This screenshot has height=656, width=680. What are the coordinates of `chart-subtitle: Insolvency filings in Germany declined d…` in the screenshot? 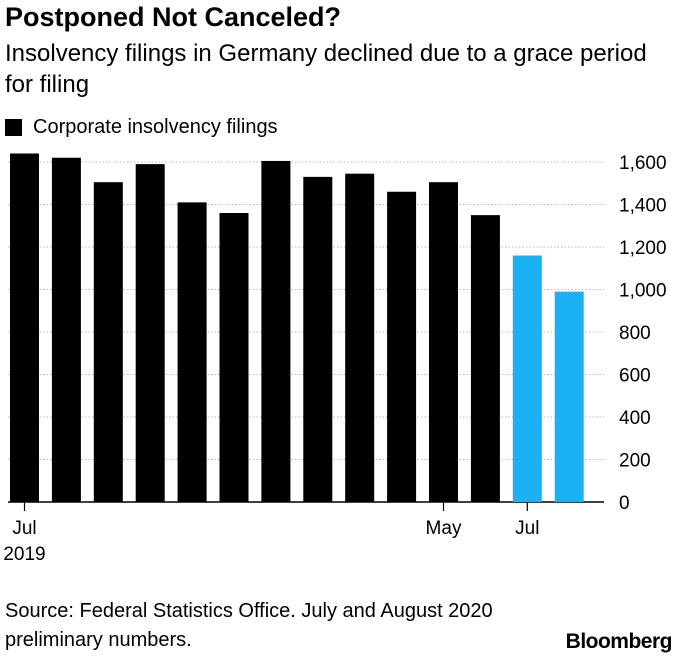 It's located at (326, 69).